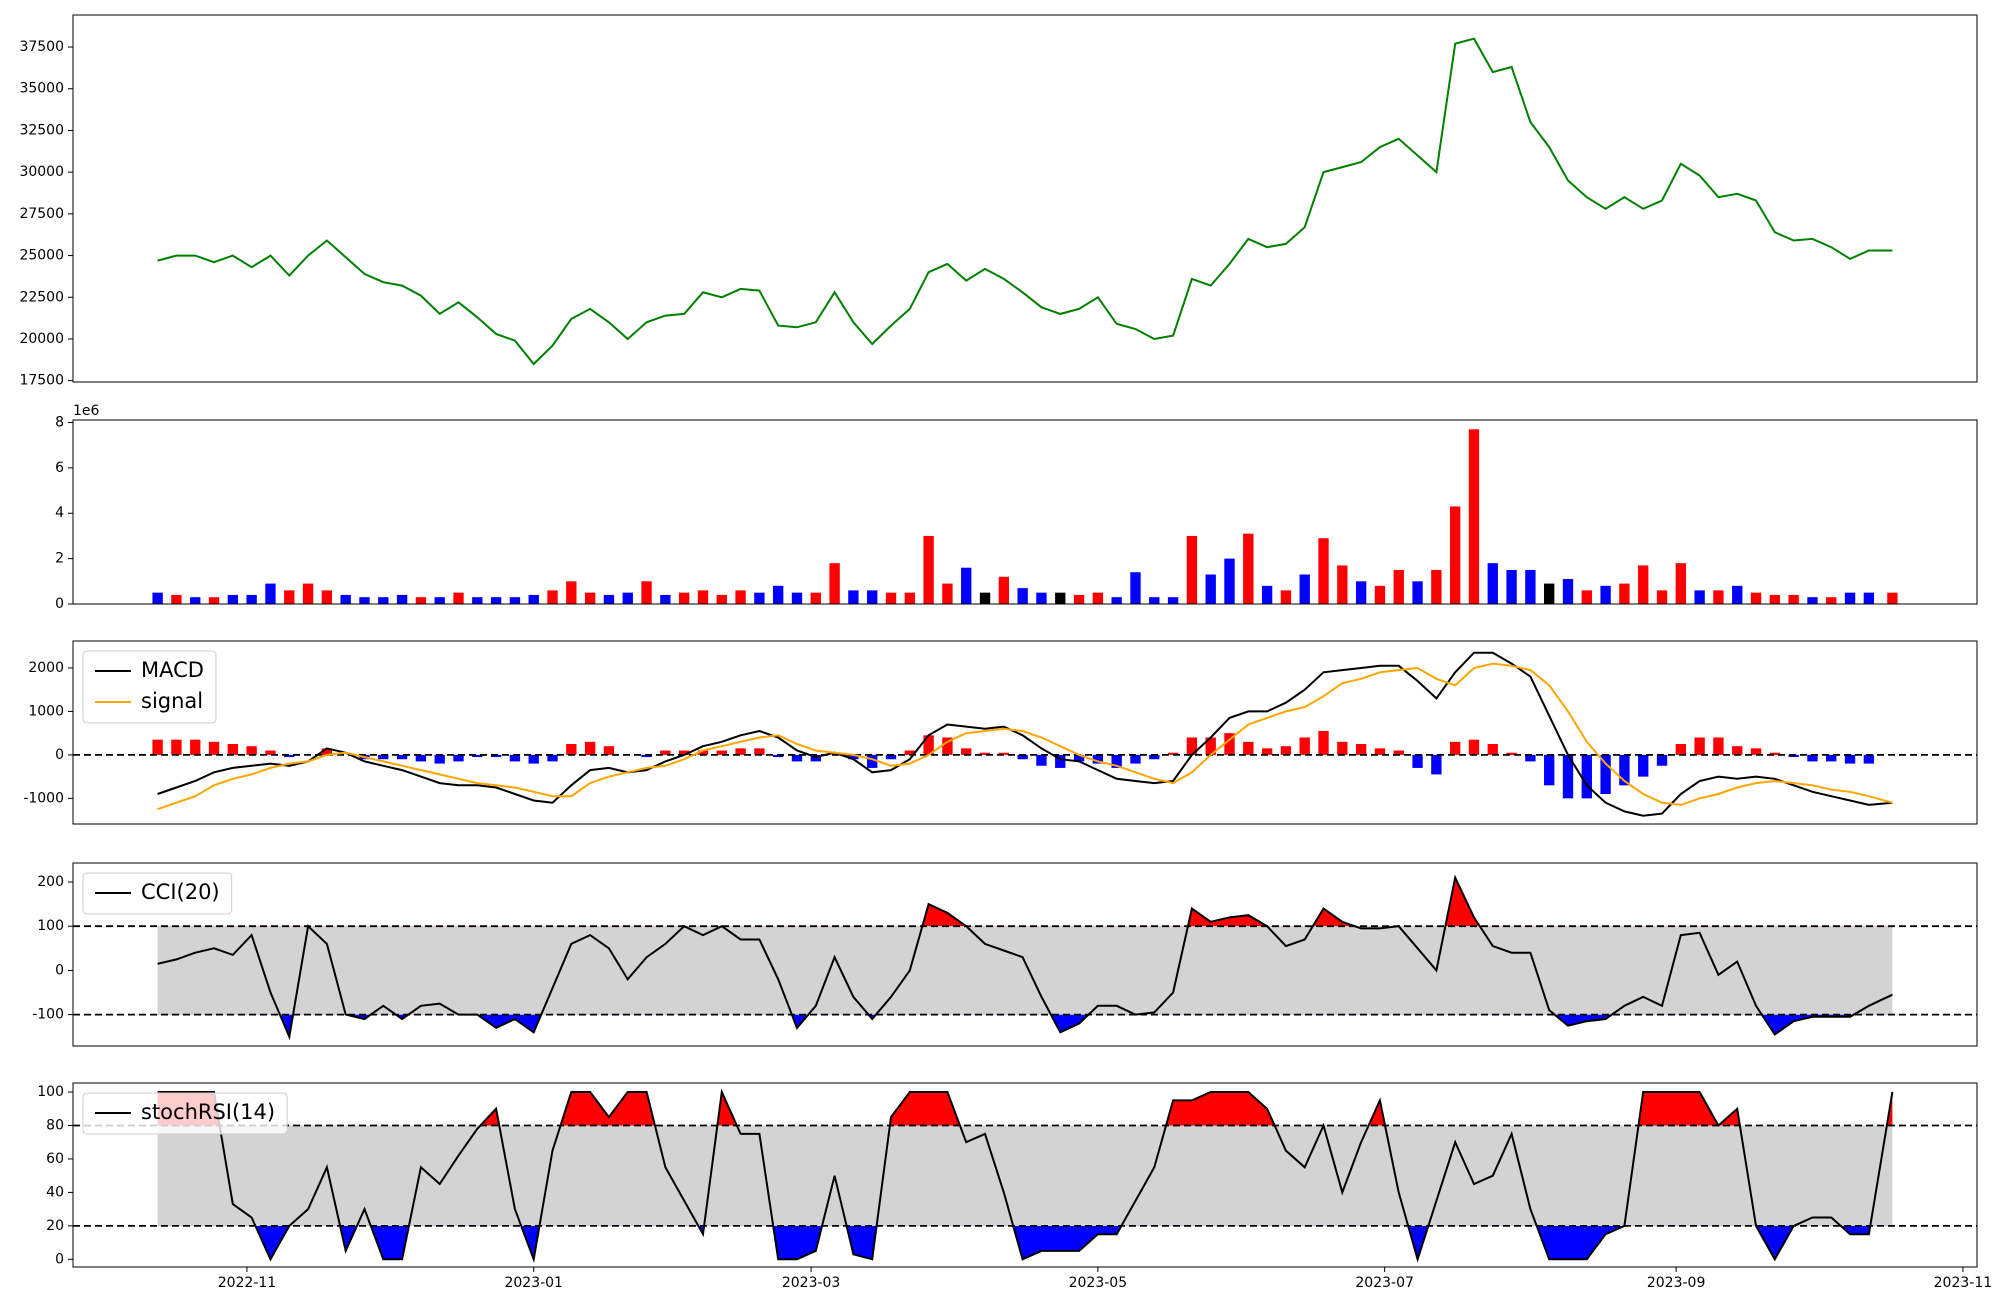 Image resolution: width=2000 pixels, height=1300 pixels. Describe the element at coordinates (59, 559) in the screenshot. I see `y-tick-label: 2` at that location.